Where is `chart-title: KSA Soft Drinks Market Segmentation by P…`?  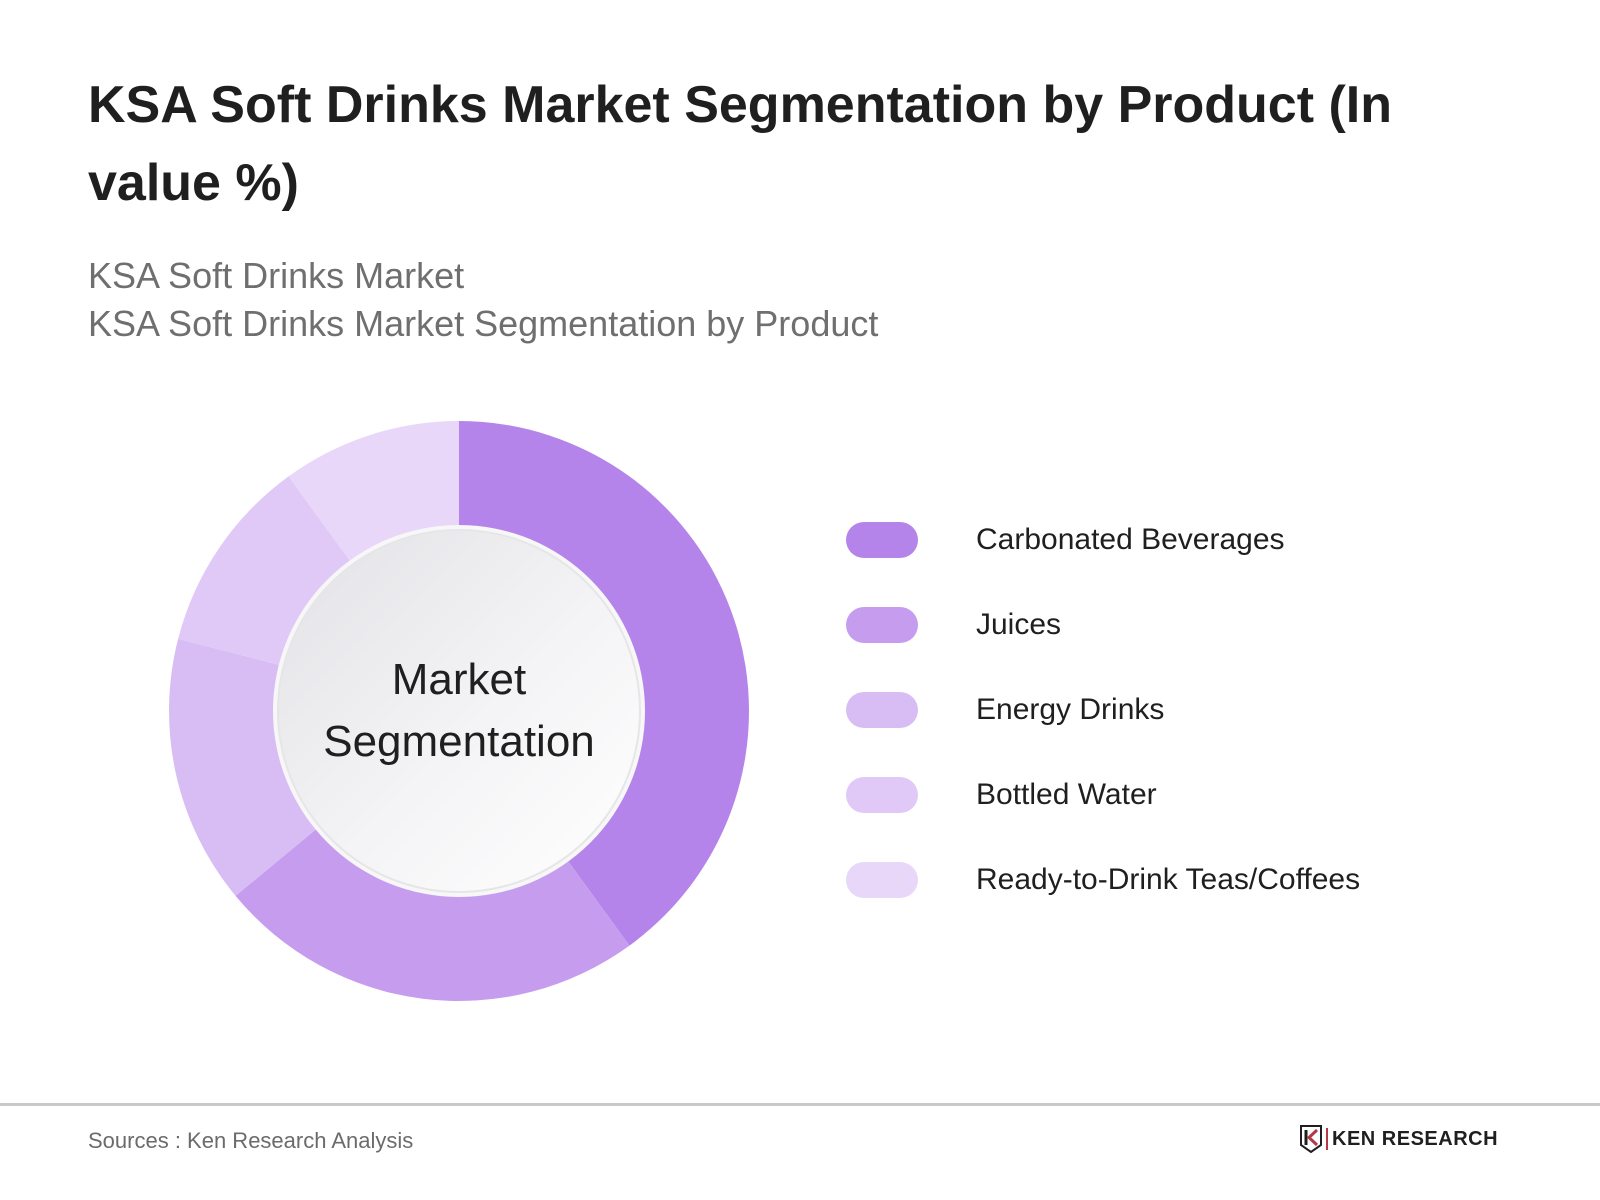
chart-title: KSA Soft Drinks Market Segmentation by P… is located at coordinates (740, 144).